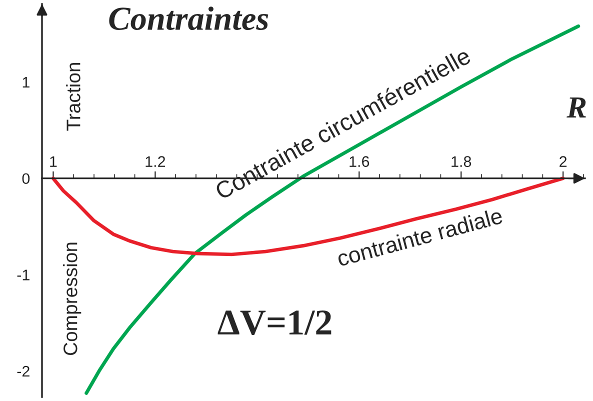 The width and height of the screenshot is (593, 401). What do you see at coordinates (73, 96) in the screenshot?
I see `annotation: Traction` at bounding box center [73, 96].